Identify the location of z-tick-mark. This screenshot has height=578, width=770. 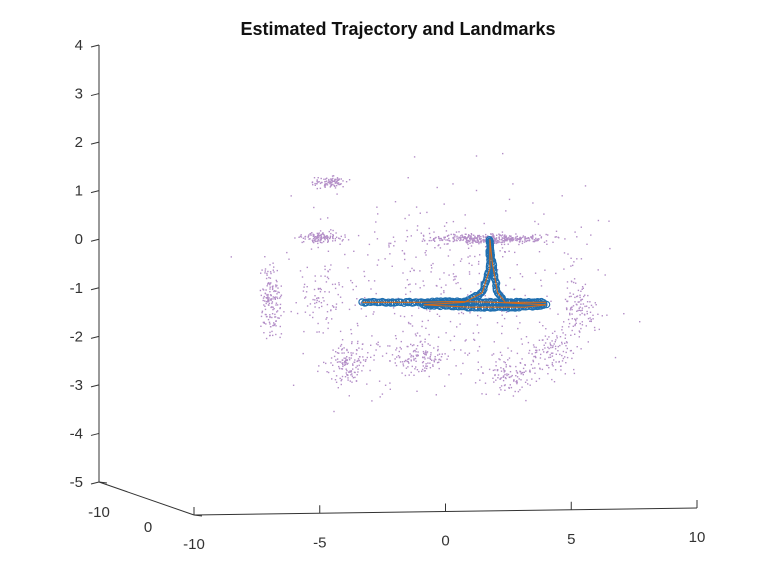
(95, 192).